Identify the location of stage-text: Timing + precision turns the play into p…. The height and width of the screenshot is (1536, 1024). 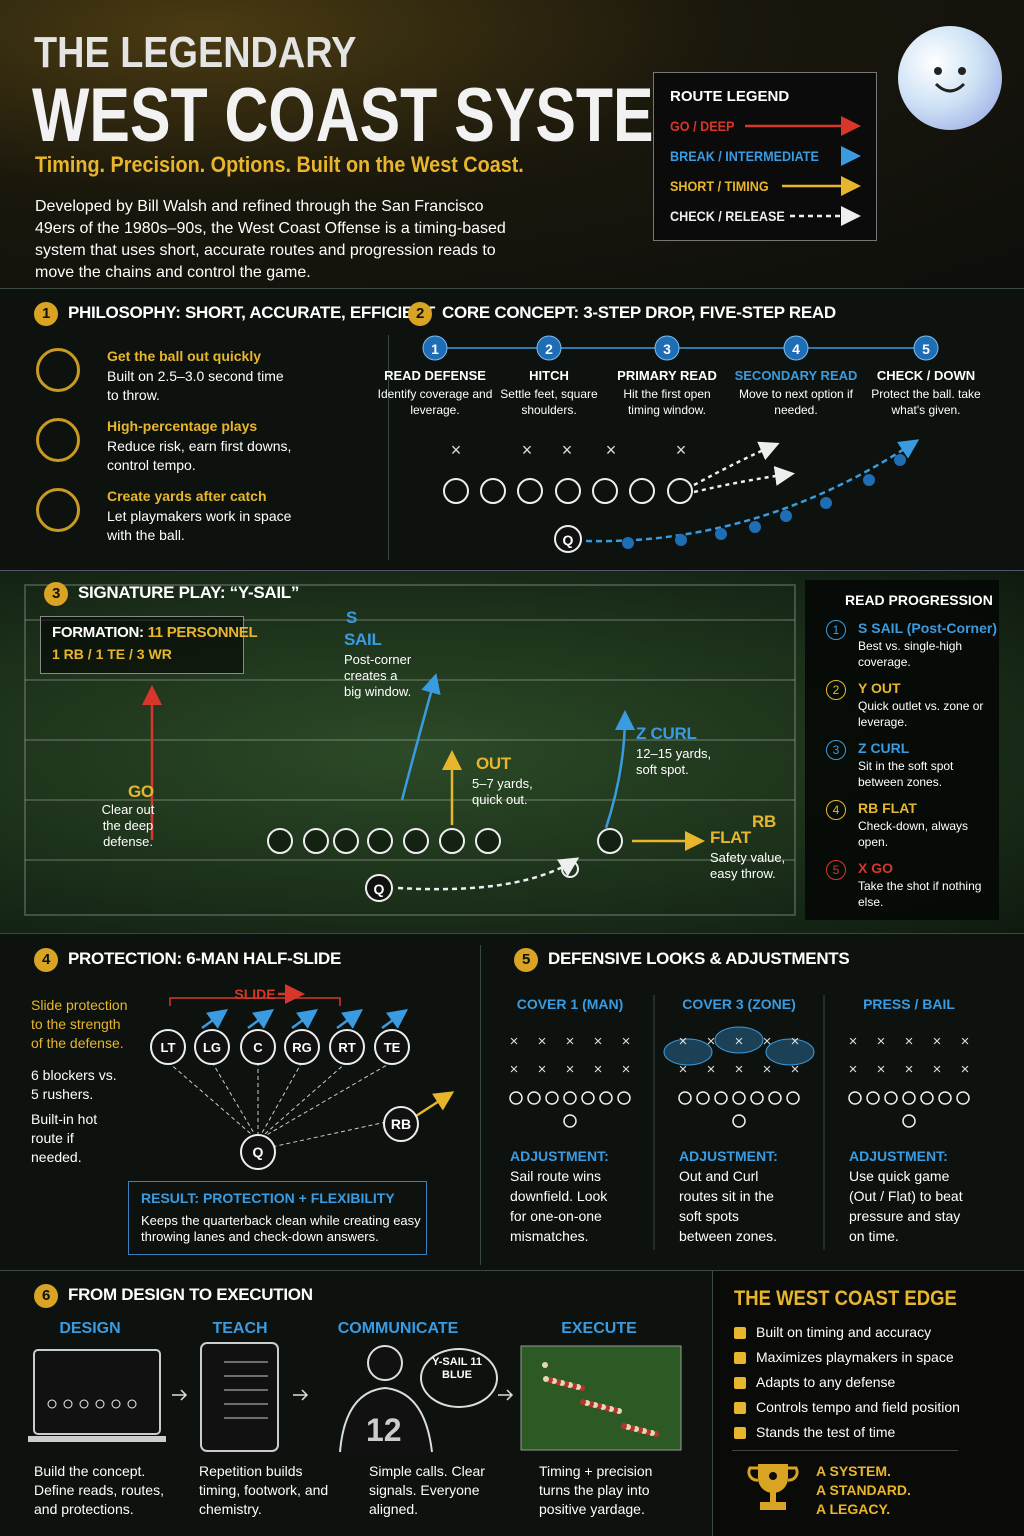
(596, 1490).